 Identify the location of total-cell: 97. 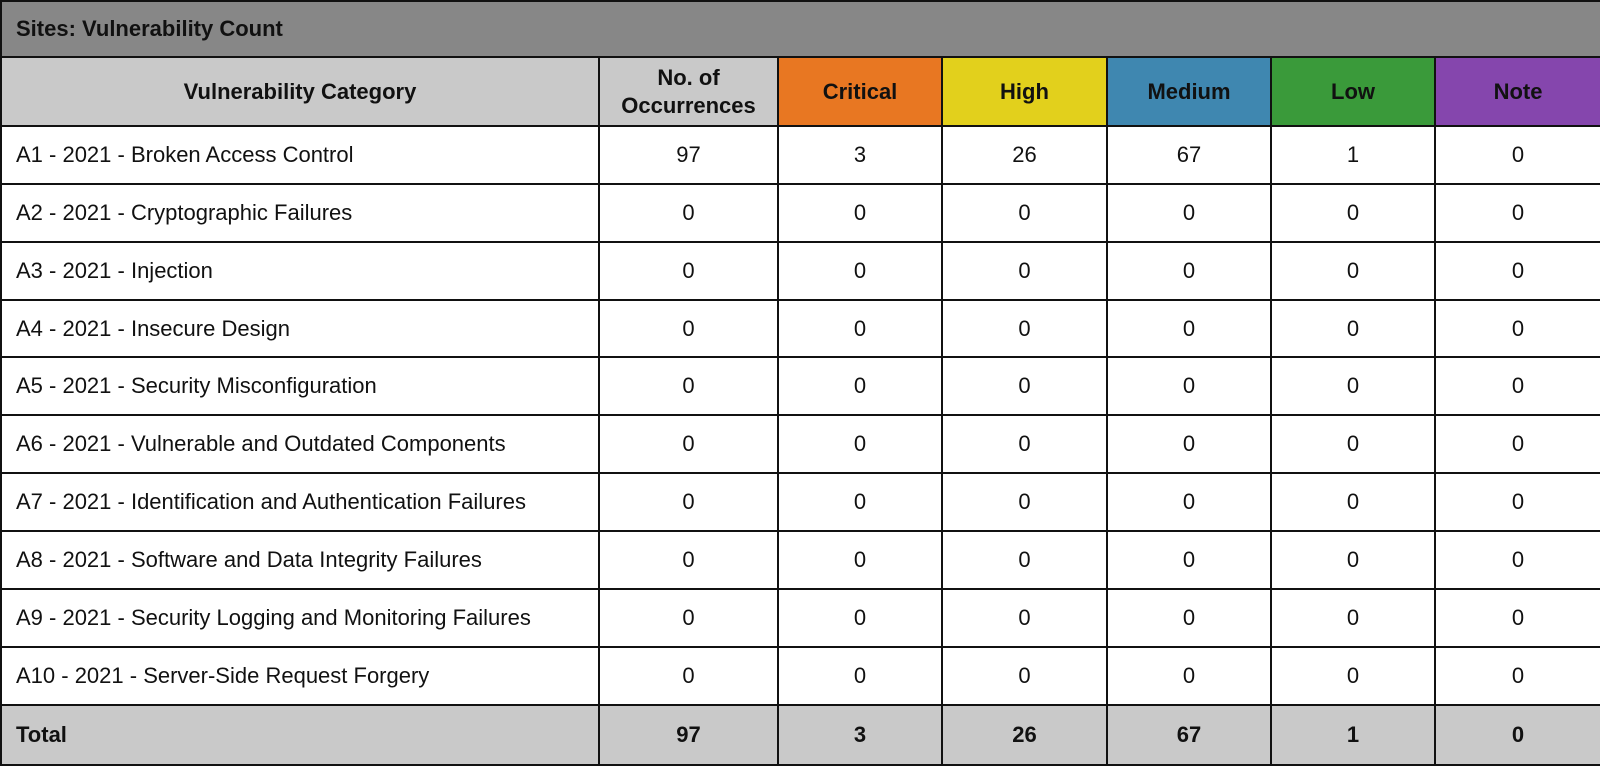
(688, 734).